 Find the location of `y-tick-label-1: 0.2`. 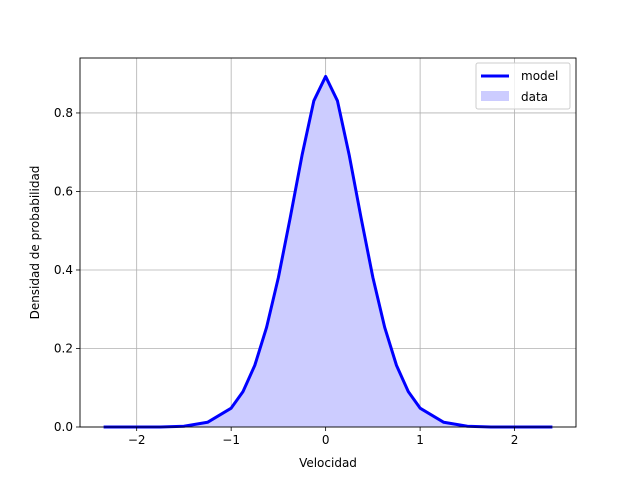

y-tick-label-1: 0.2 is located at coordinates (63, 348).